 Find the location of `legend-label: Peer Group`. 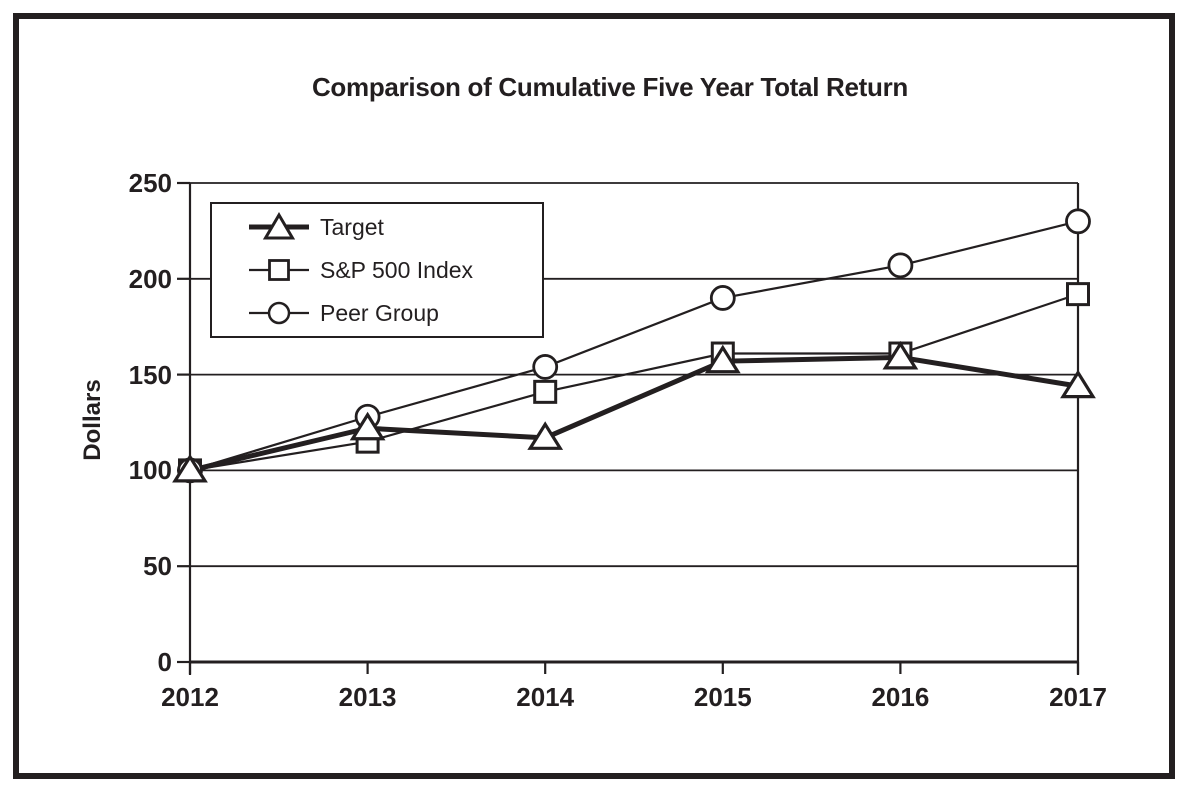

legend-label: Peer Group is located at coordinates (379, 312).